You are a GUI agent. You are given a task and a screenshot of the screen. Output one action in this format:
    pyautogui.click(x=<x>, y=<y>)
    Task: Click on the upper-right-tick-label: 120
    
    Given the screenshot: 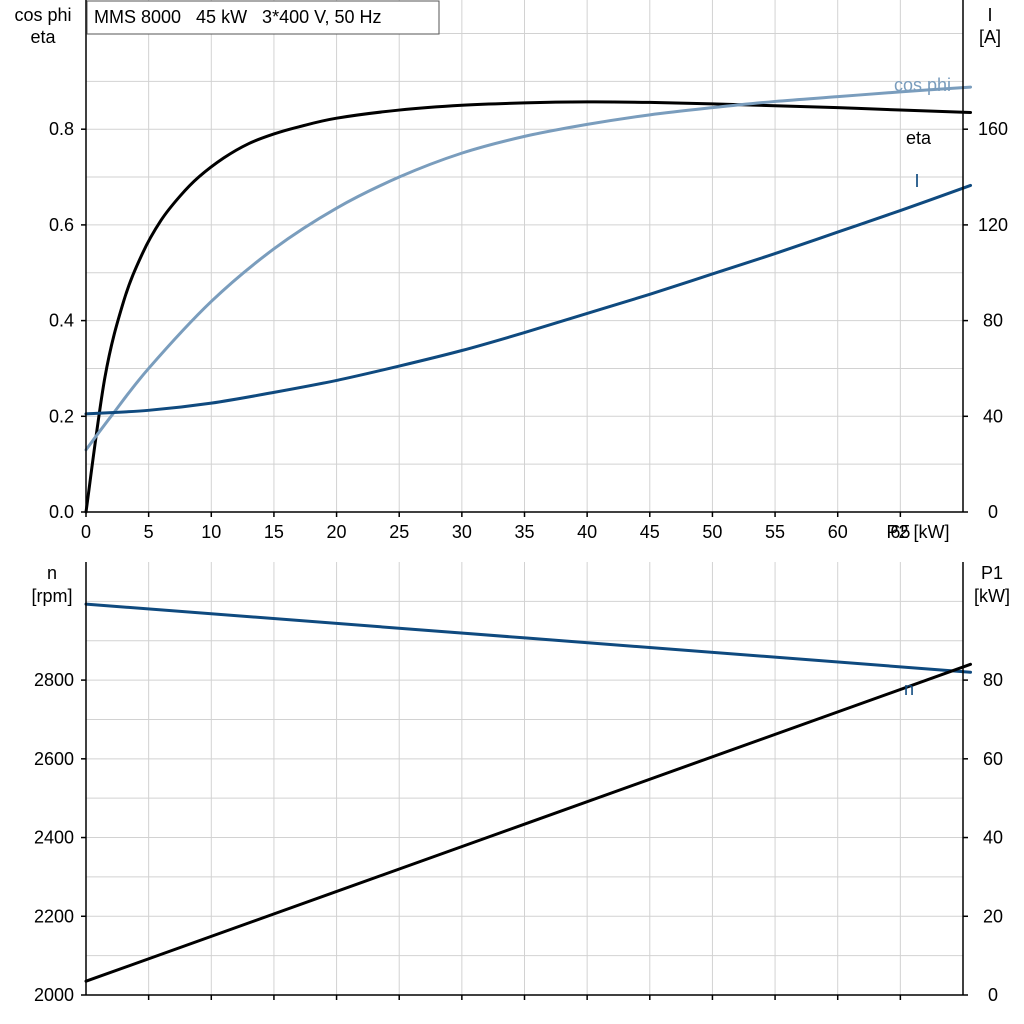 What is the action you would take?
    pyautogui.click(x=993, y=225)
    